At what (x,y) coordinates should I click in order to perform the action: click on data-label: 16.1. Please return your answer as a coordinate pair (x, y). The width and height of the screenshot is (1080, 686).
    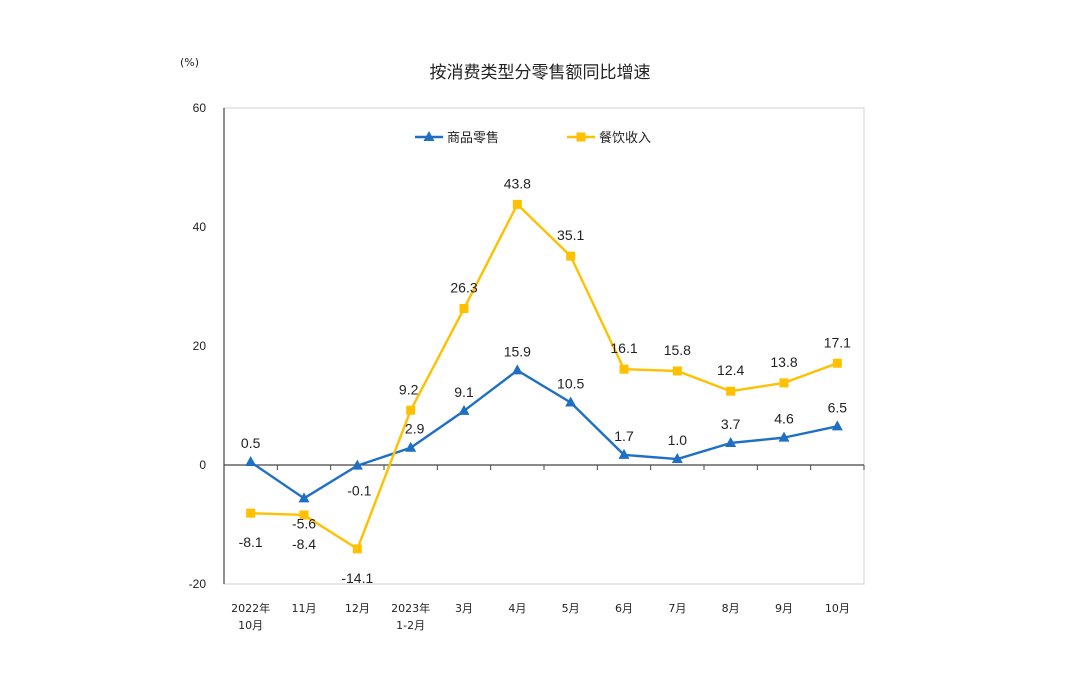
    Looking at the image, I should click on (623, 348).